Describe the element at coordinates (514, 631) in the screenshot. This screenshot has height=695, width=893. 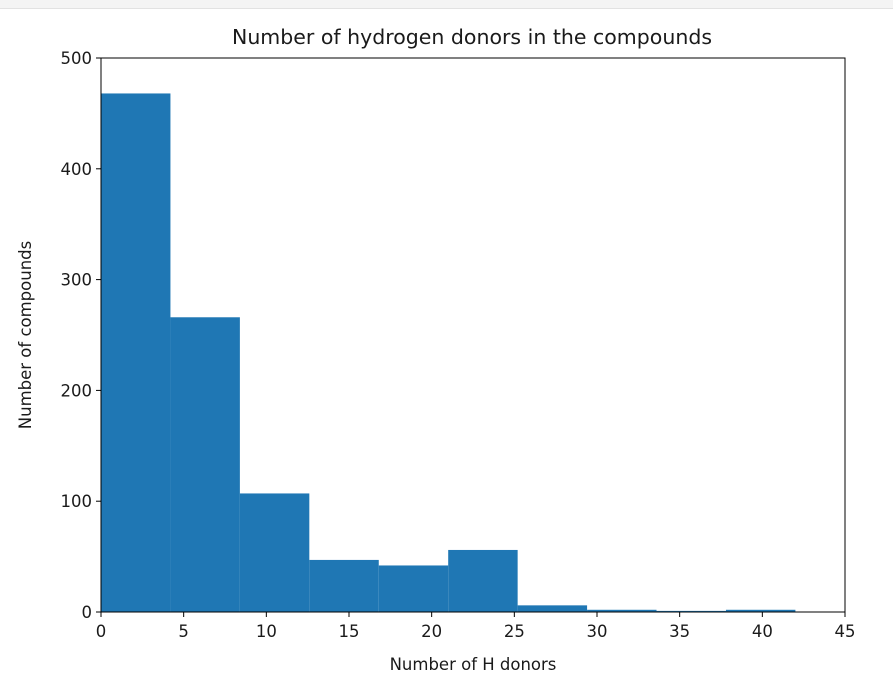
I see `x-tick-label: 25` at that location.